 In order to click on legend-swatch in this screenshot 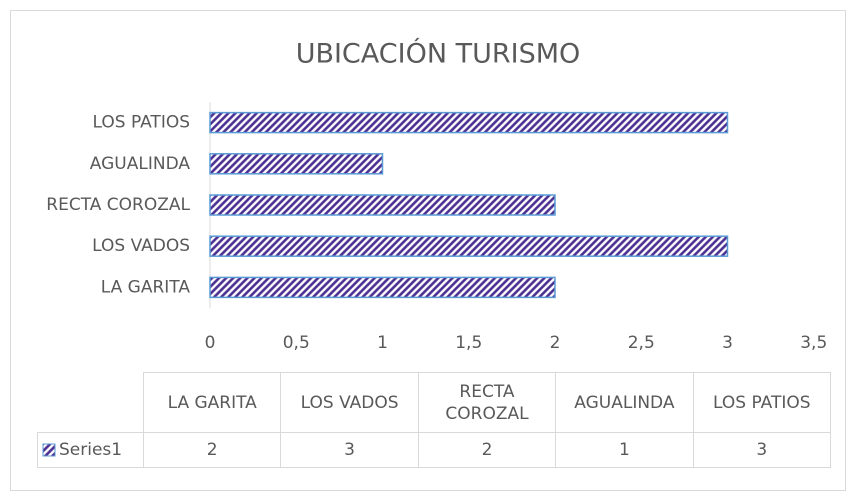, I will do `click(49, 450)`.